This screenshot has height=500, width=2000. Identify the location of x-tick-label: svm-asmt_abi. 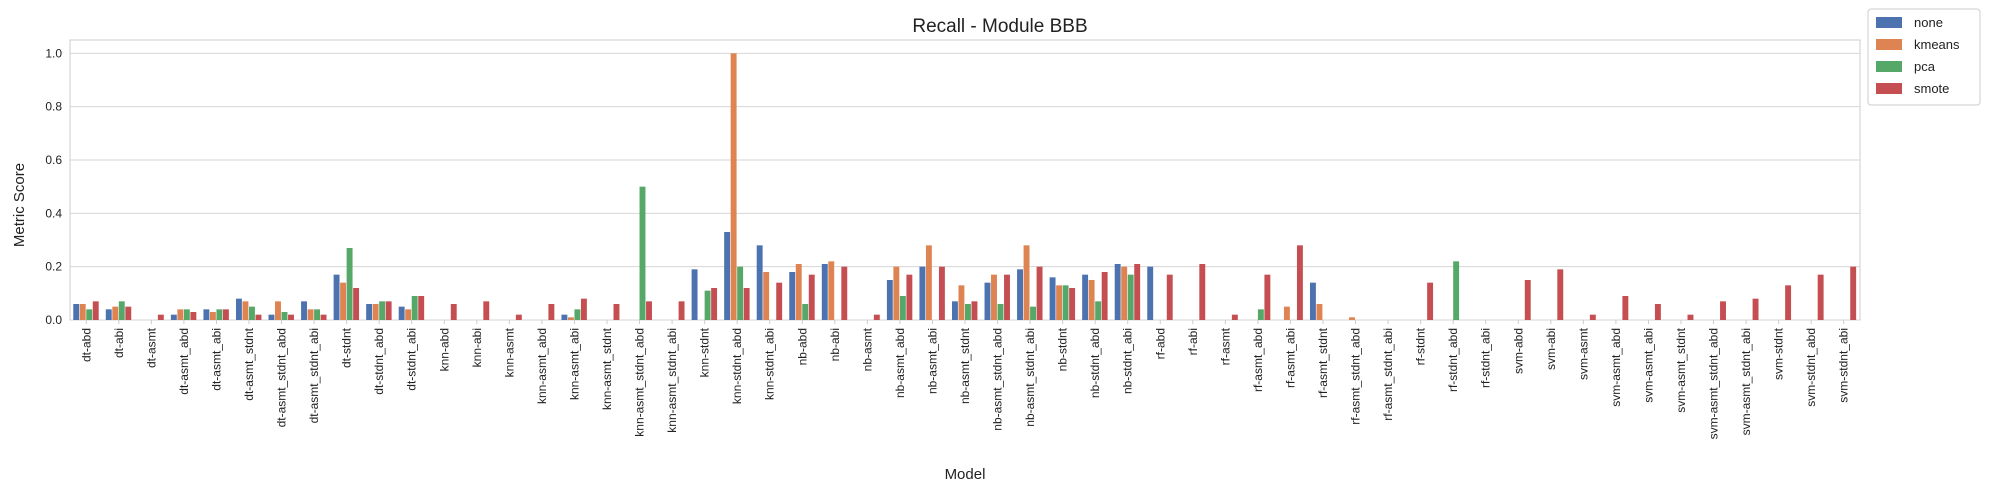
(1648, 365).